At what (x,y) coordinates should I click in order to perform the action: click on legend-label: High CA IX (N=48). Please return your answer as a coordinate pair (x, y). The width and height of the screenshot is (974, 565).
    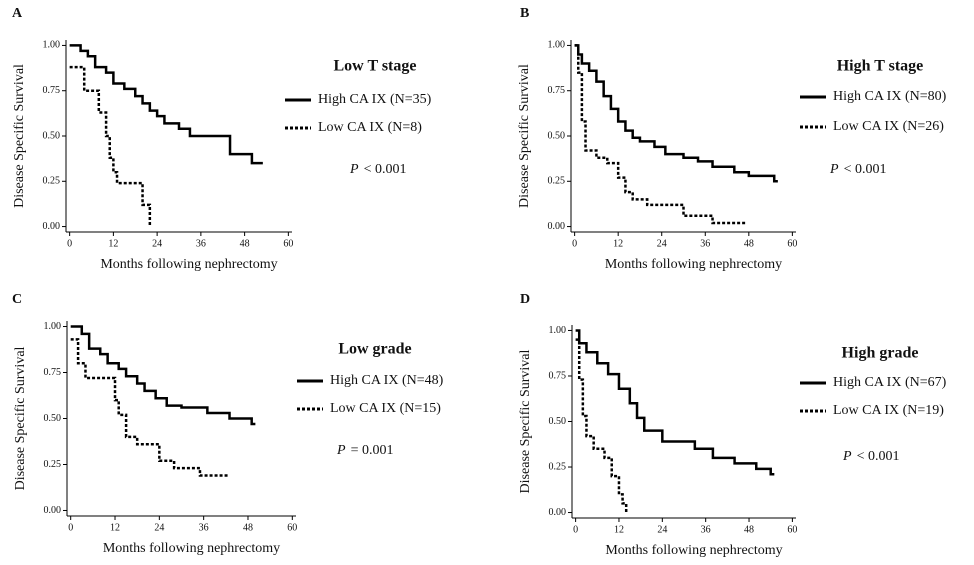
    Looking at the image, I should click on (387, 380).